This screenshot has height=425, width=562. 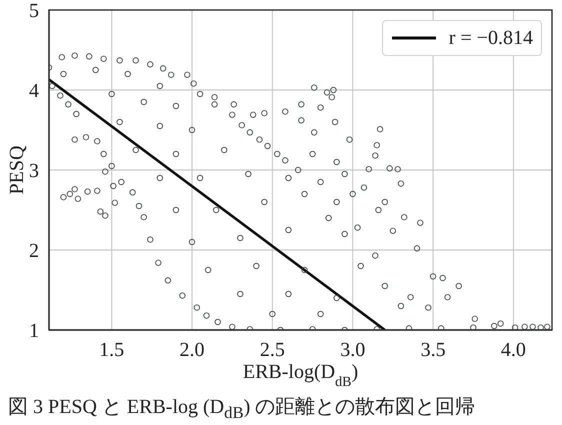 What do you see at coordinates (34, 171) in the screenshot?
I see `y-tick-label: 3` at bounding box center [34, 171].